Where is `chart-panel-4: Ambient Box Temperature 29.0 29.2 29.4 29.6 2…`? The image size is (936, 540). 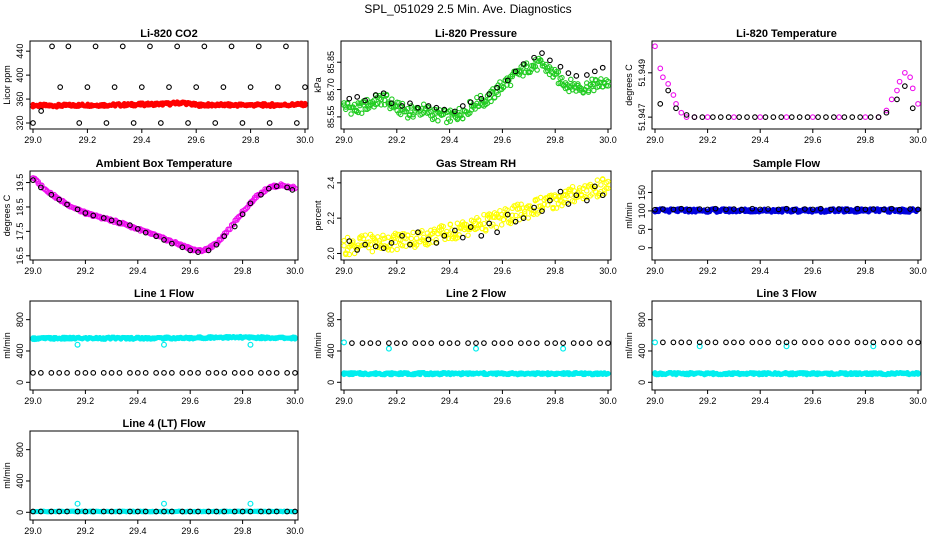 chart-panel-4: Ambient Box Temperature 29.0 29.2 29.4 29.6 2… is located at coordinates (153, 217).